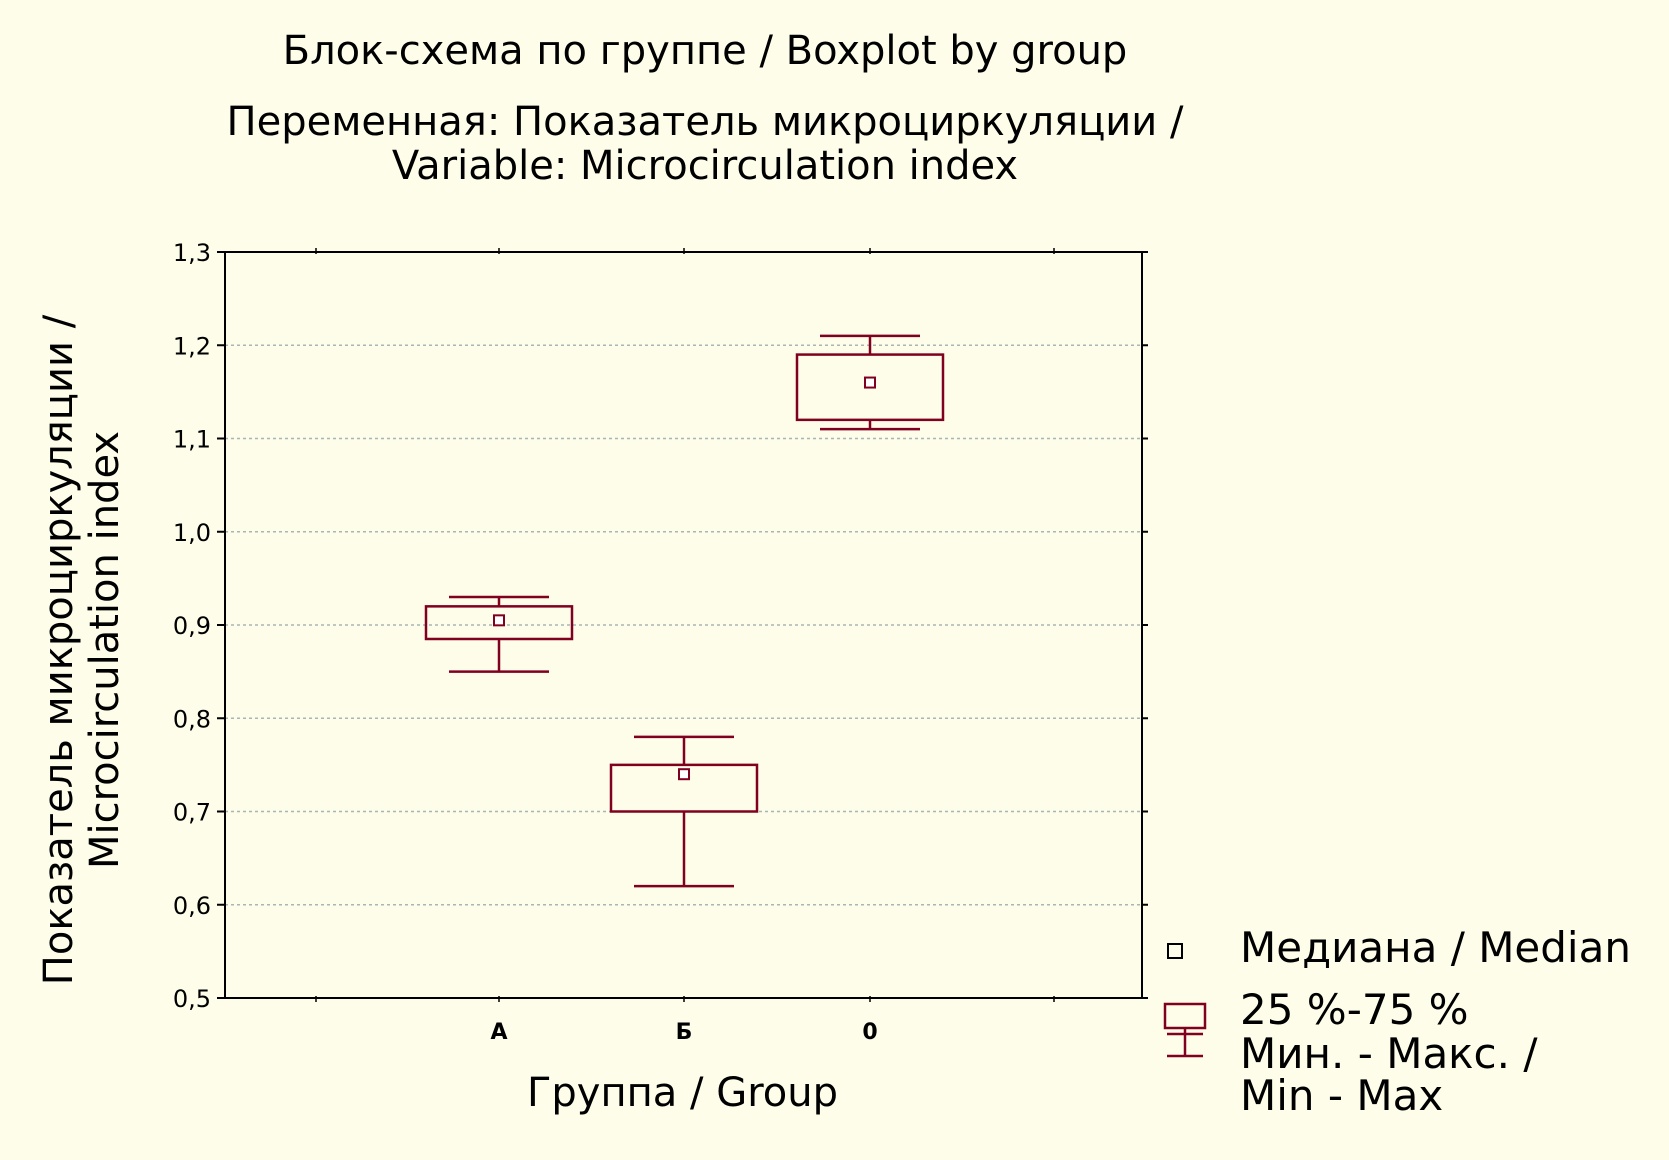 This screenshot has width=1669, height=1160. I want to click on legend-box-label: 25 %-75 %, so click(1354, 1009).